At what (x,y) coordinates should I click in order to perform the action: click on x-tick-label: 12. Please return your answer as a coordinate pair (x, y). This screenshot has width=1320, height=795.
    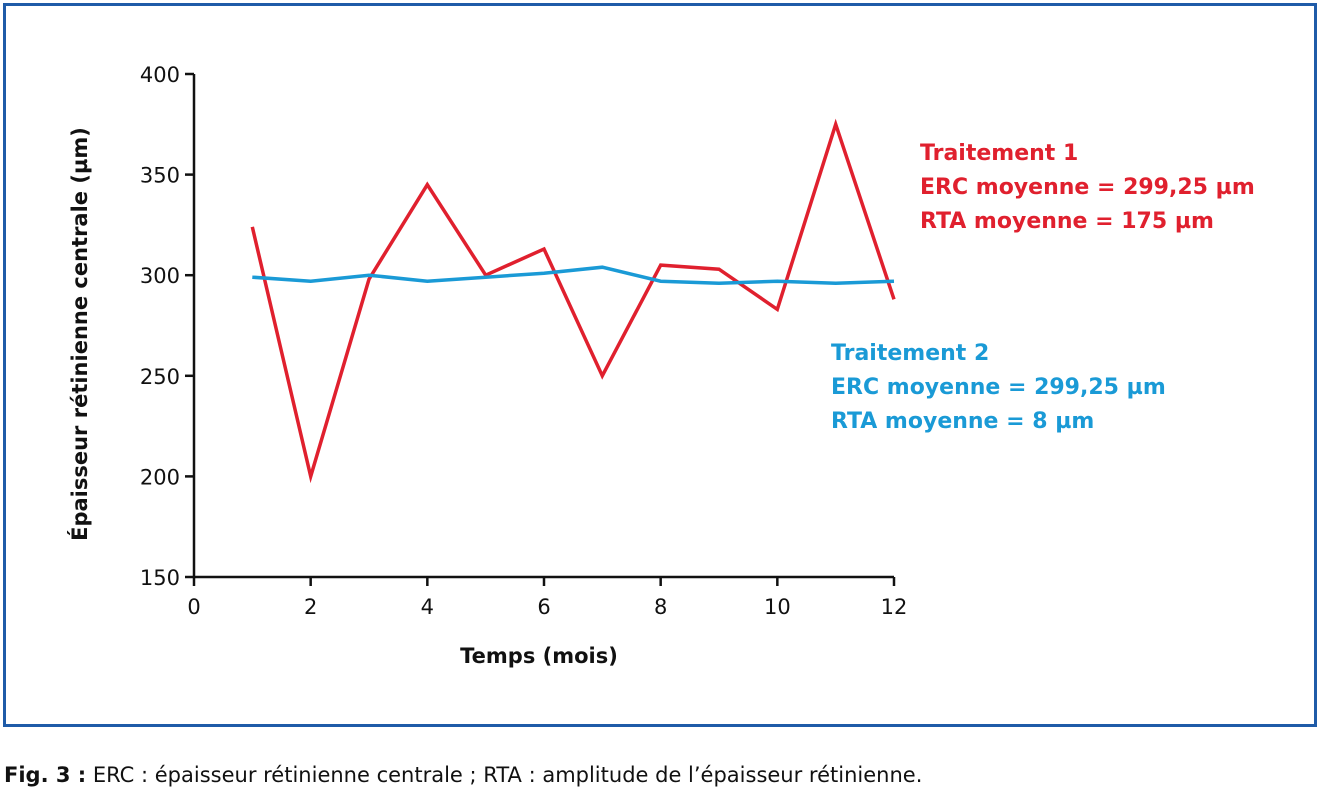
    Looking at the image, I should click on (894, 607).